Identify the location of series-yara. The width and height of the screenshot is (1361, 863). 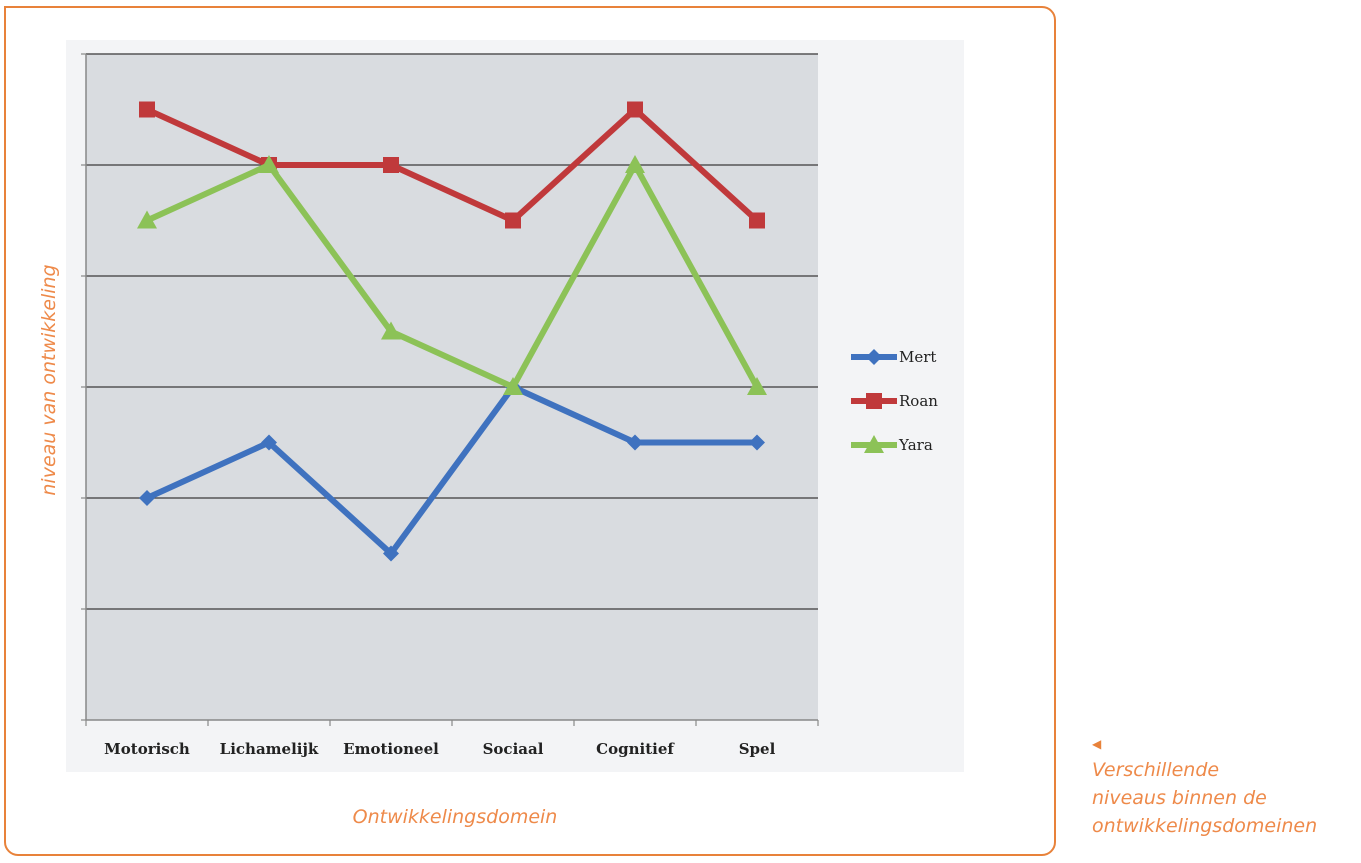
(452, 275).